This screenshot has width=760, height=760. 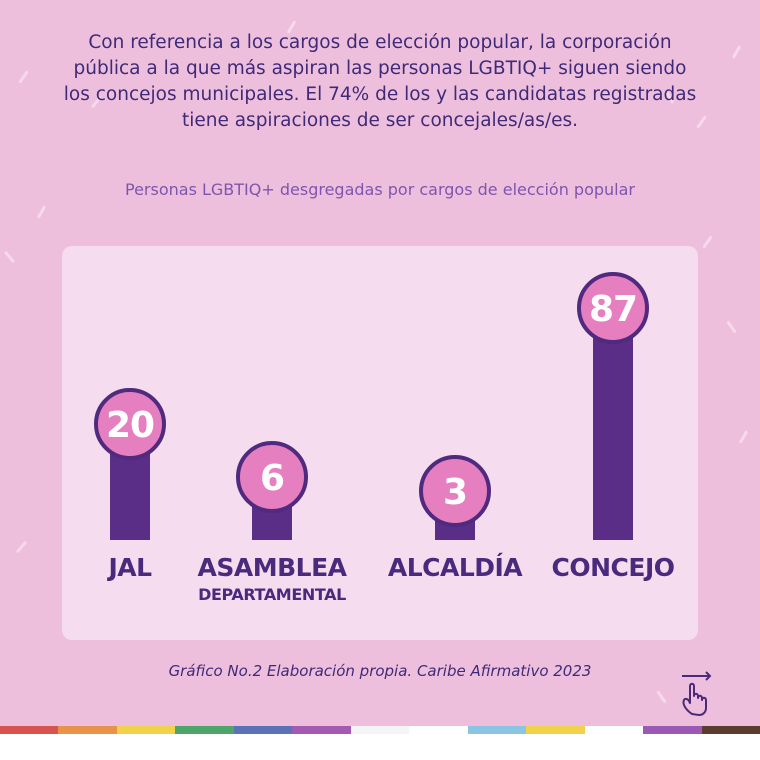 What do you see at coordinates (272, 594) in the screenshot?
I see `category-sublabel: DEPARTAMENTAL` at bounding box center [272, 594].